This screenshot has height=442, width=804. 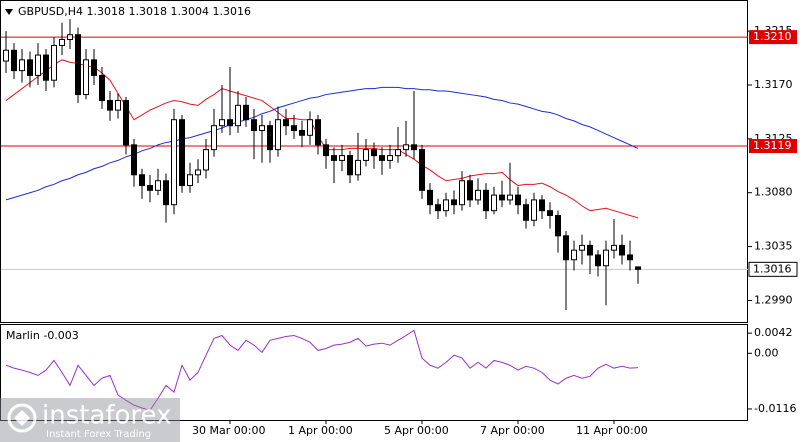 What do you see at coordinates (773, 332) in the screenshot?
I see `y2-tick-label: 0.0042` at bounding box center [773, 332].